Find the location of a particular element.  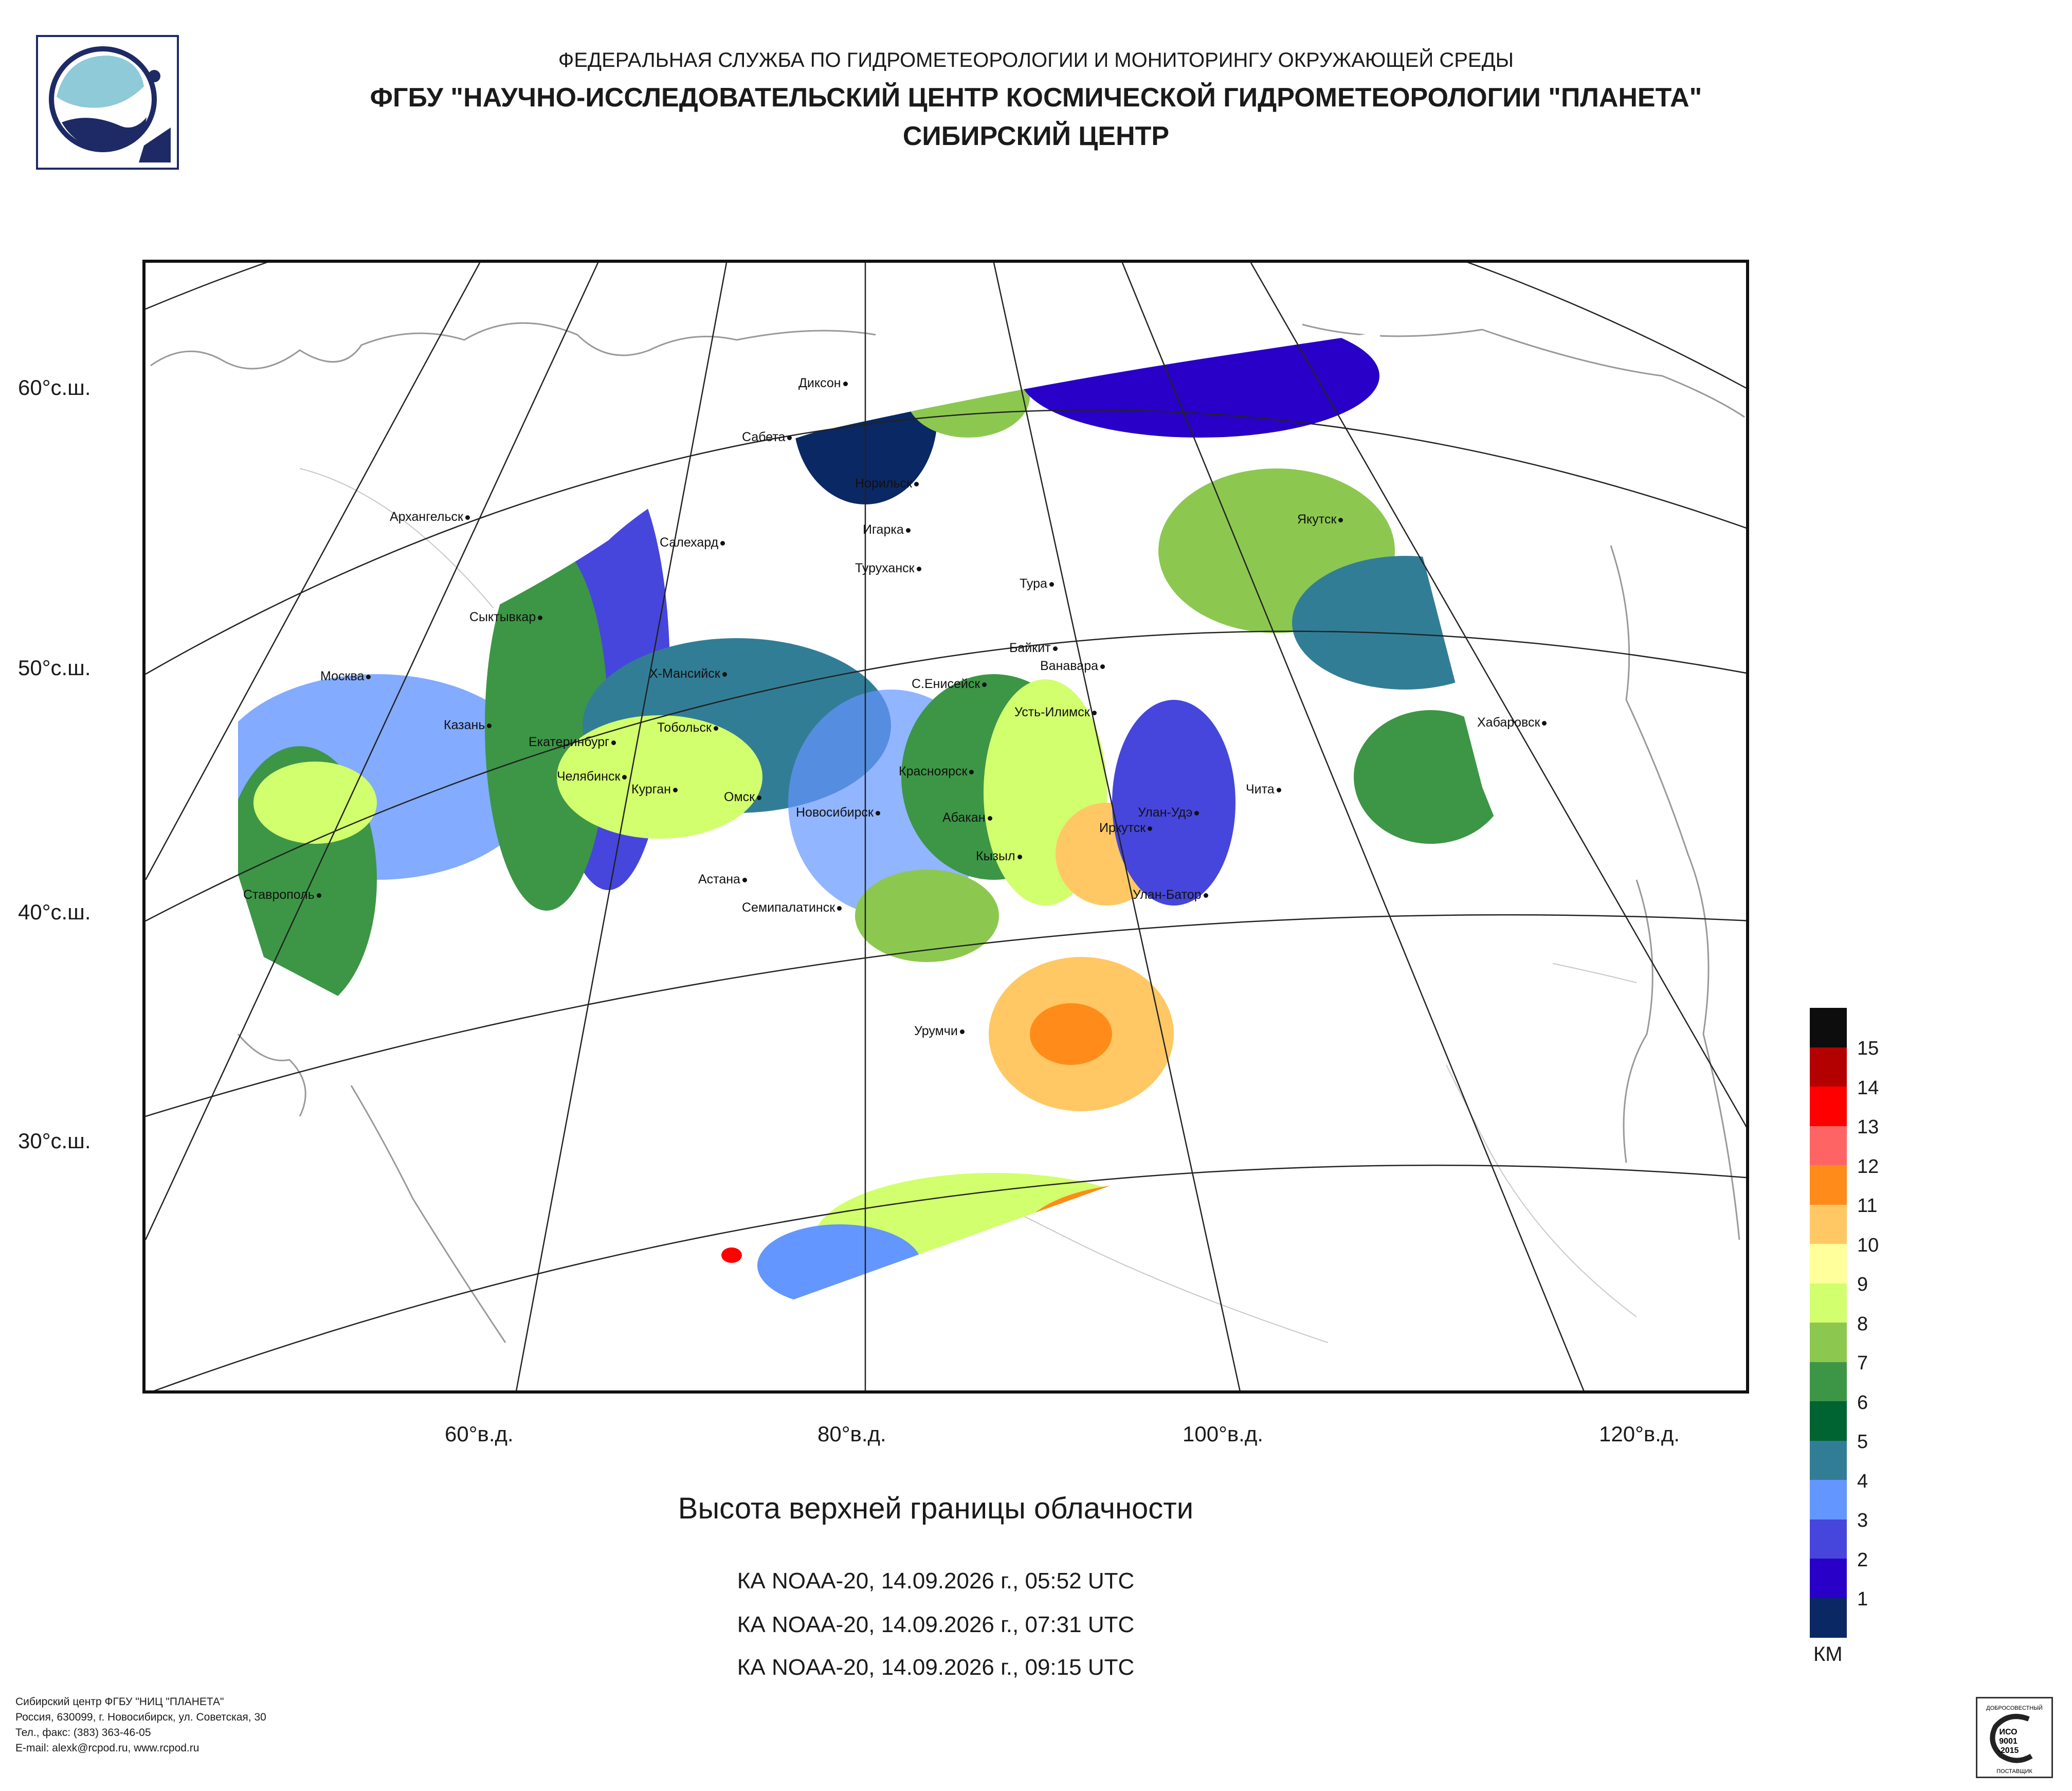

city-syktyvkar: Сыктывкар is located at coordinates (506, 618).